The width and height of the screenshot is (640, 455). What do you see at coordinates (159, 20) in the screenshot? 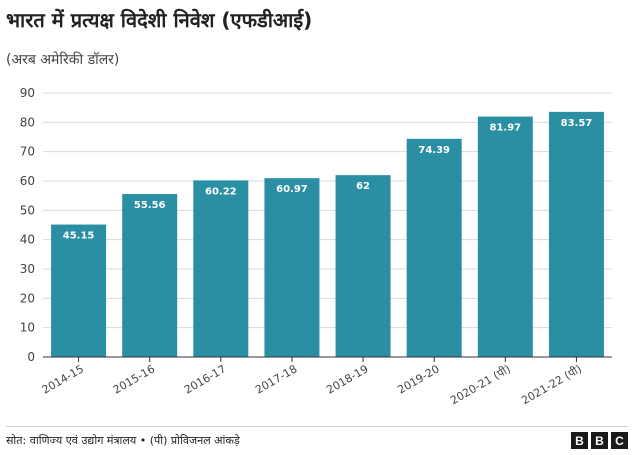
I see `chart-title: भारत में प्रत्यक्ष विदेशी निवेश (एफडीआई)` at bounding box center [159, 20].